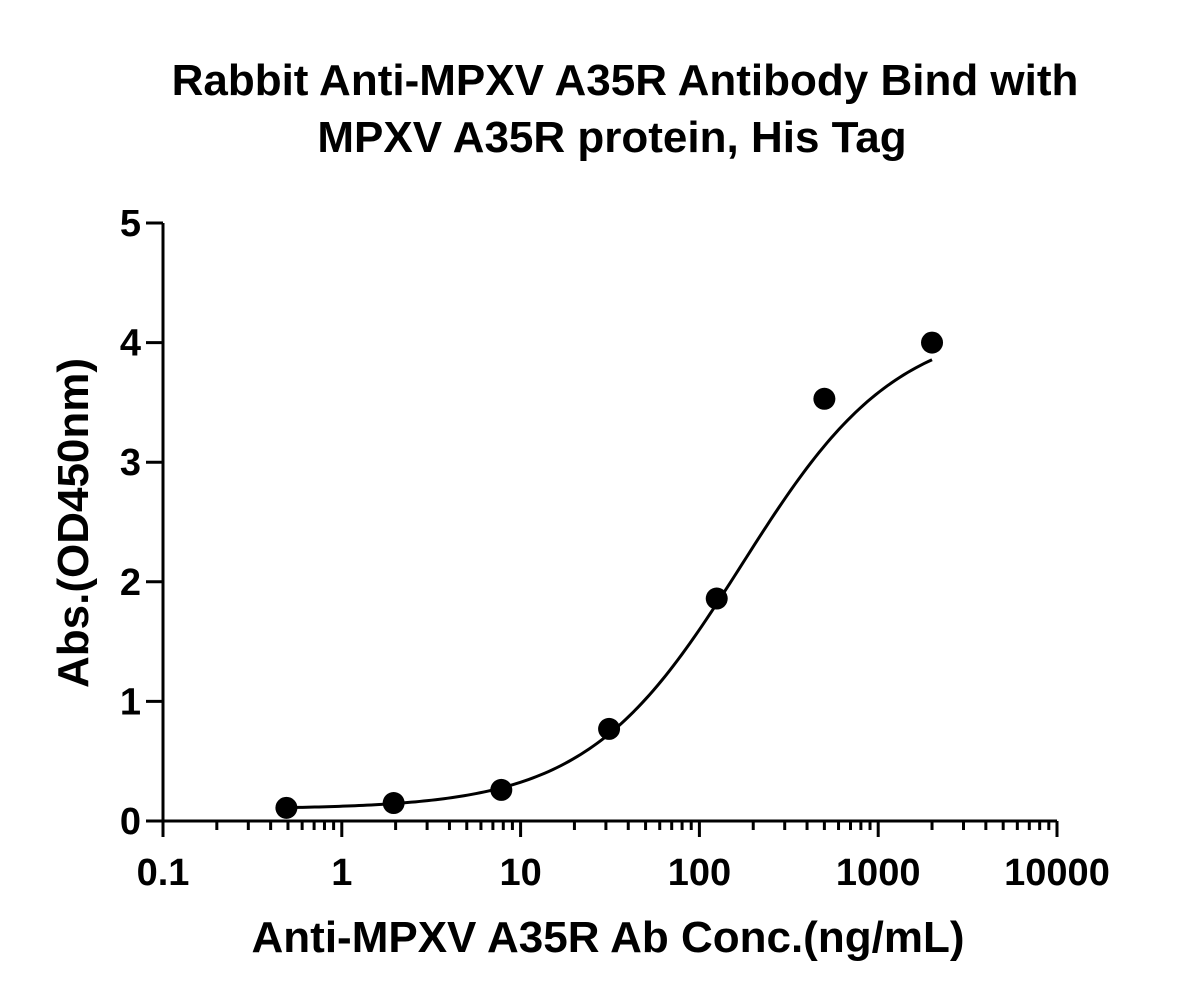 The width and height of the screenshot is (1194, 1005). Describe the element at coordinates (130, 344) in the screenshot. I see `y-tick-label: 4` at that location.